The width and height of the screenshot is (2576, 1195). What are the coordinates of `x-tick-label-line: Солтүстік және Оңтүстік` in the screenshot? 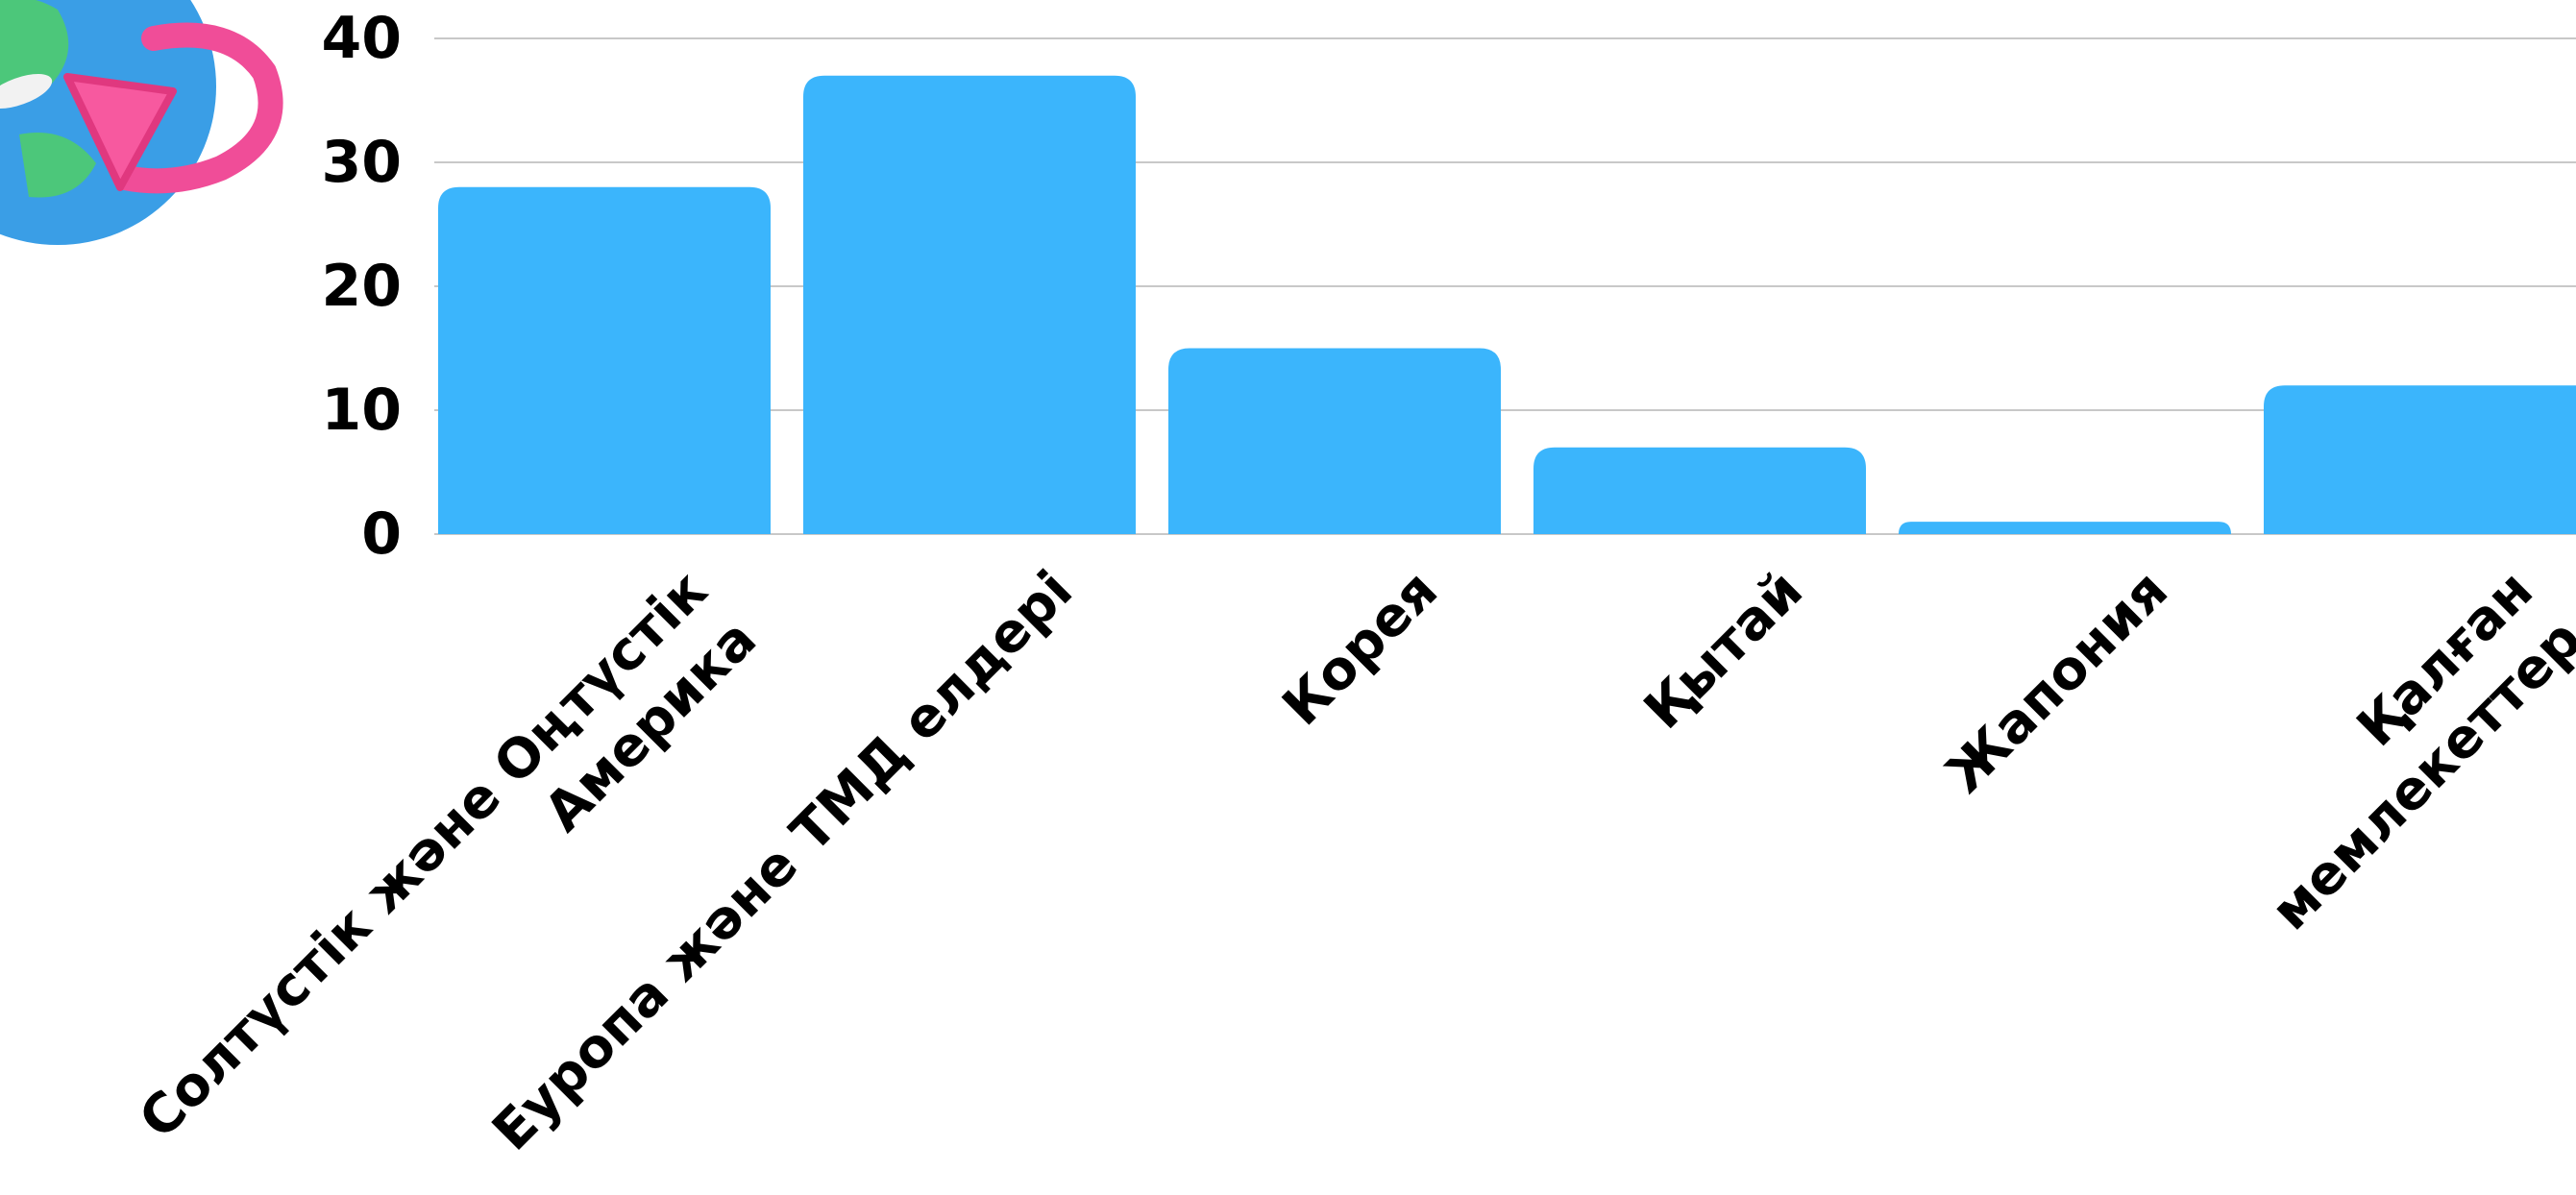 It's located at (424, 855).